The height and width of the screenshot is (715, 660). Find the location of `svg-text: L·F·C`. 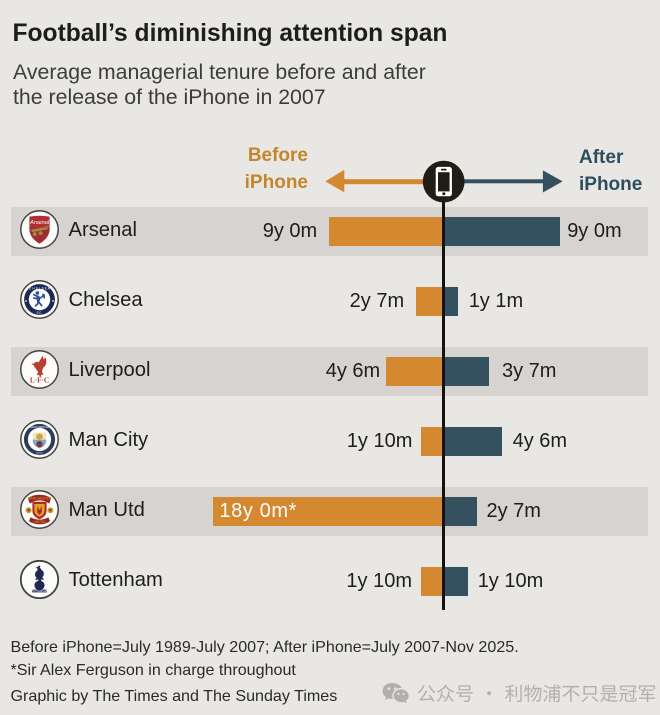

svg-text: L·F·C is located at coordinates (39, 381).